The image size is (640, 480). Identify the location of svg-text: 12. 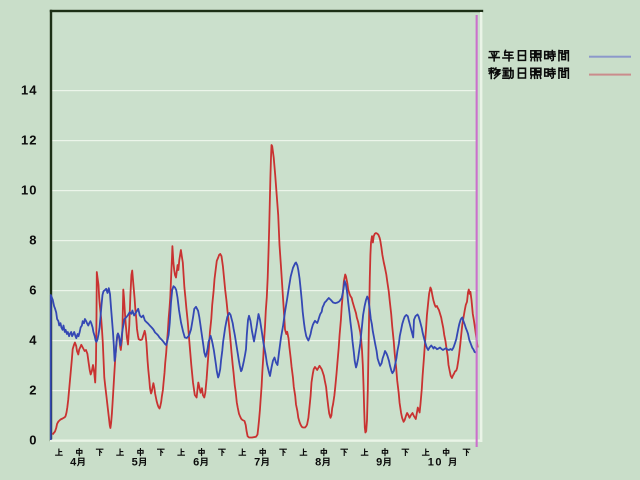
(29, 140).